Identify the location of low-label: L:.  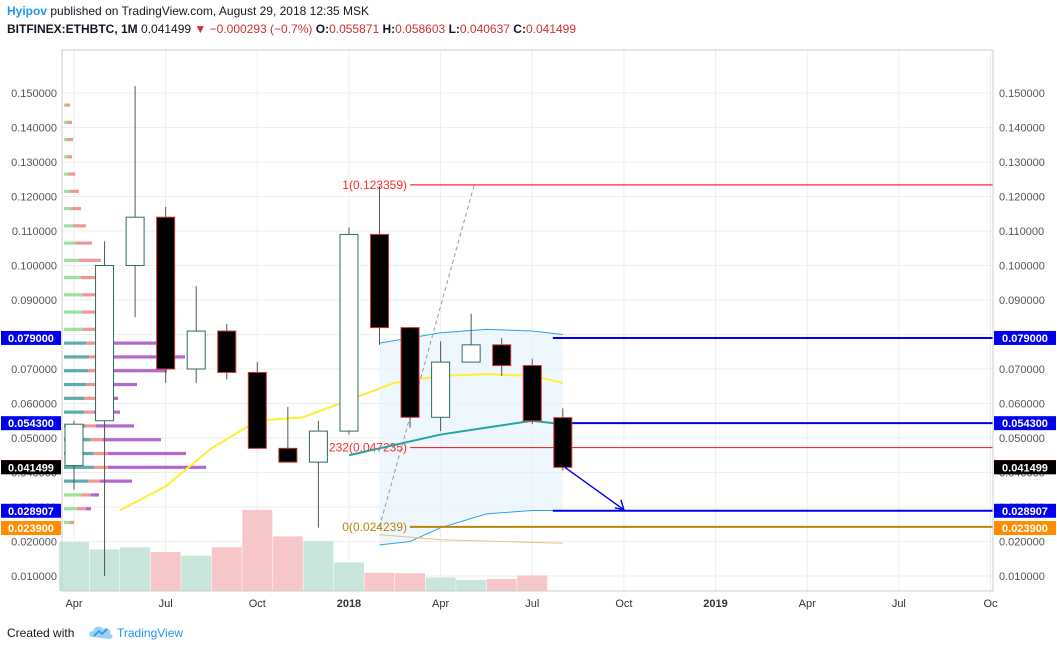
(454, 29).